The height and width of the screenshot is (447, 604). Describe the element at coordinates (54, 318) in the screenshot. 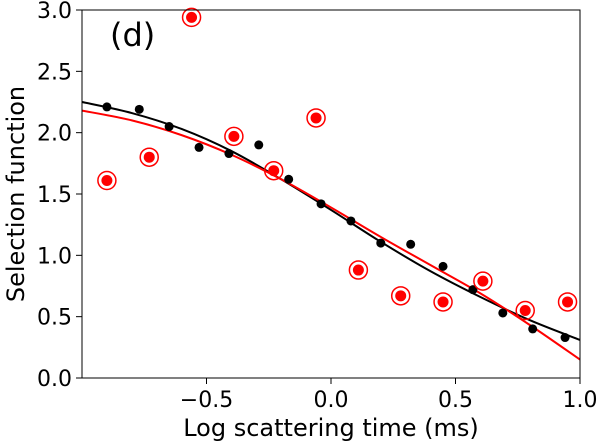

I see `y-tick-label: 0.5` at that location.